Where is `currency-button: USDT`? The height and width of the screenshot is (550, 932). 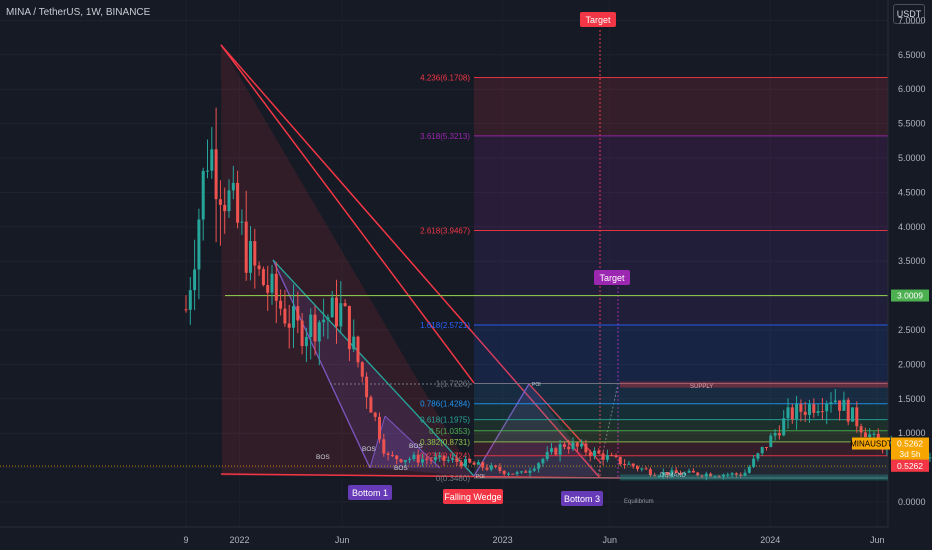
currency-button: USDT is located at coordinates (909, 14).